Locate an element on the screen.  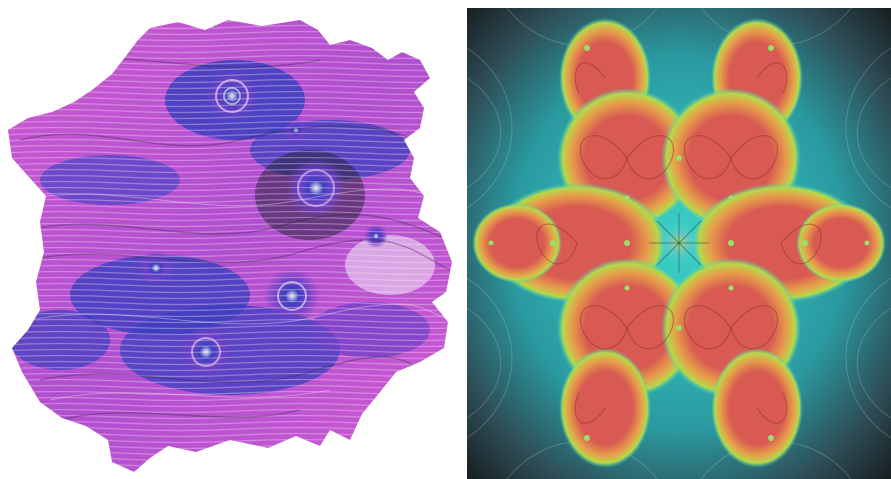
center-rays is located at coordinates (679, 243).